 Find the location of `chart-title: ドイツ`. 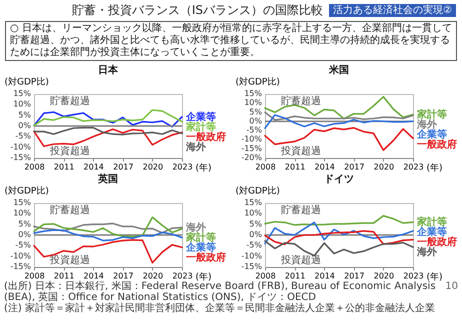

chart-title: ドイツ is located at coordinates (339, 179).